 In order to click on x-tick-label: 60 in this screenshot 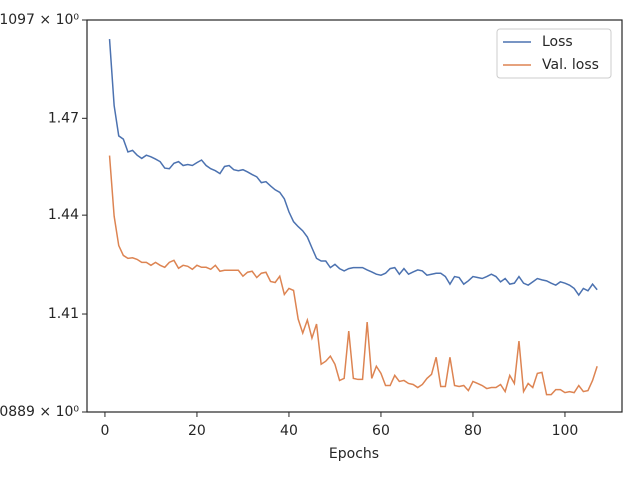, I will do `click(381, 431)`.